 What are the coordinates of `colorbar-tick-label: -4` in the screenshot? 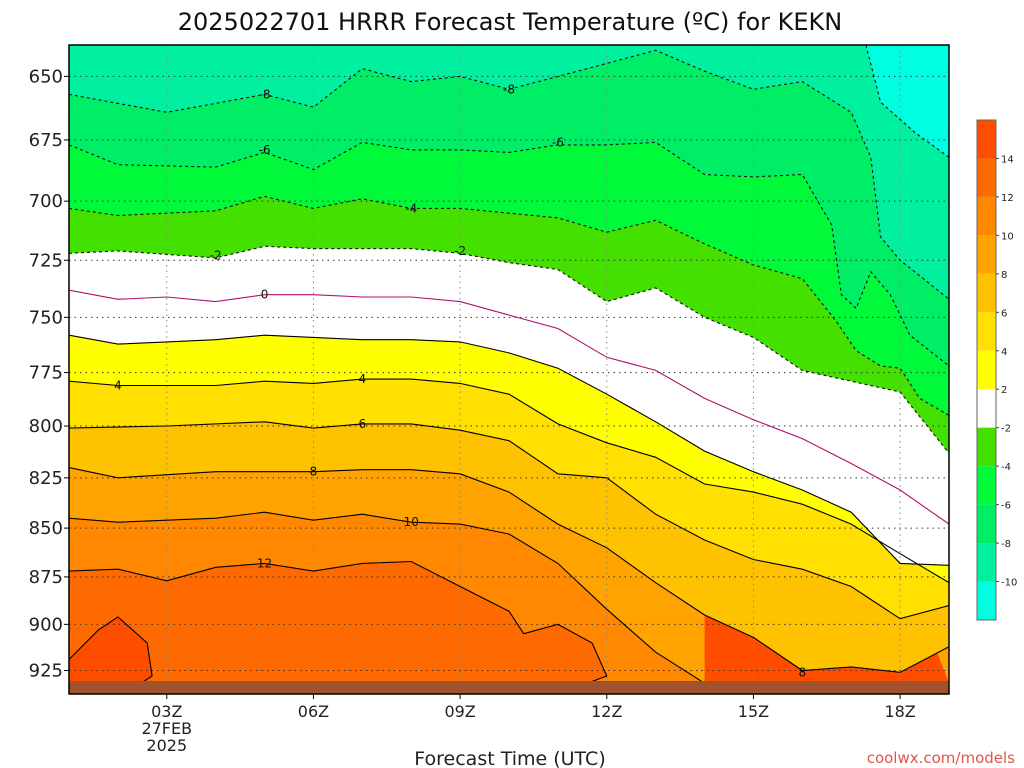 It's located at (1006, 467).